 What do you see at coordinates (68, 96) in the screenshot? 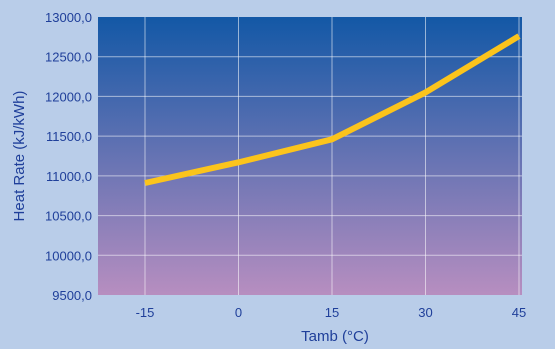
I see `y-tick-label: 12000,0` at bounding box center [68, 96].